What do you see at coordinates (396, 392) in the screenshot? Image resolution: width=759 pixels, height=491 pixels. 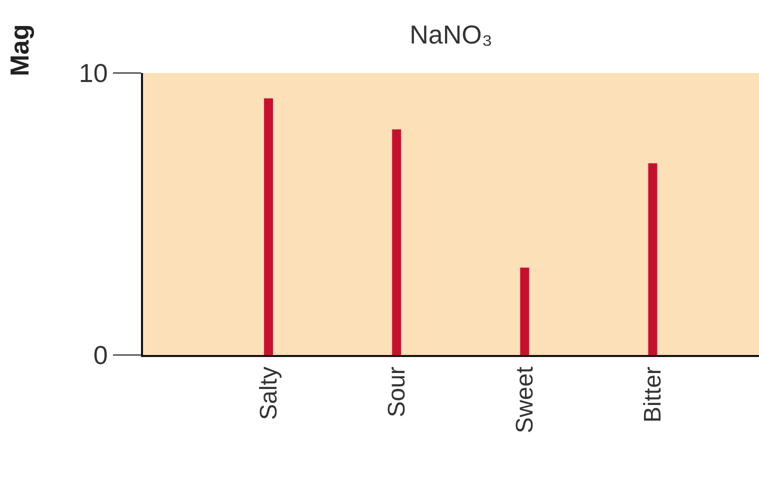 I see `x-tick-label: Sour` at bounding box center [396, 392].